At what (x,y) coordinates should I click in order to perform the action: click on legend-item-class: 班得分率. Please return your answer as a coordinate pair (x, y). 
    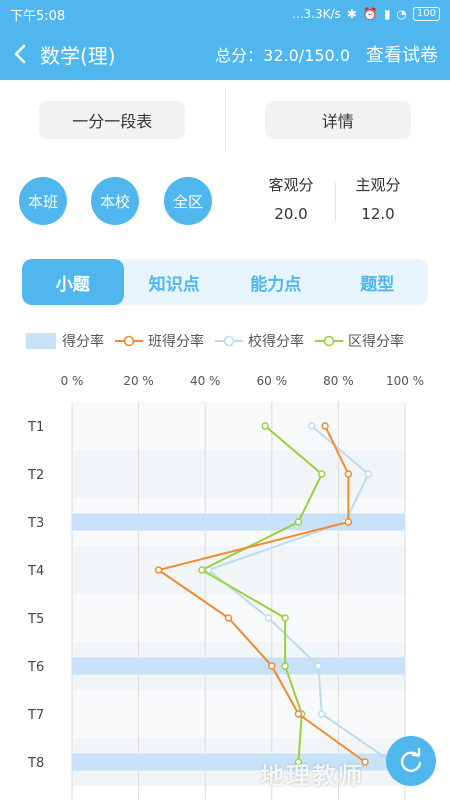
    Looking at the image, I should click on (159, 341).